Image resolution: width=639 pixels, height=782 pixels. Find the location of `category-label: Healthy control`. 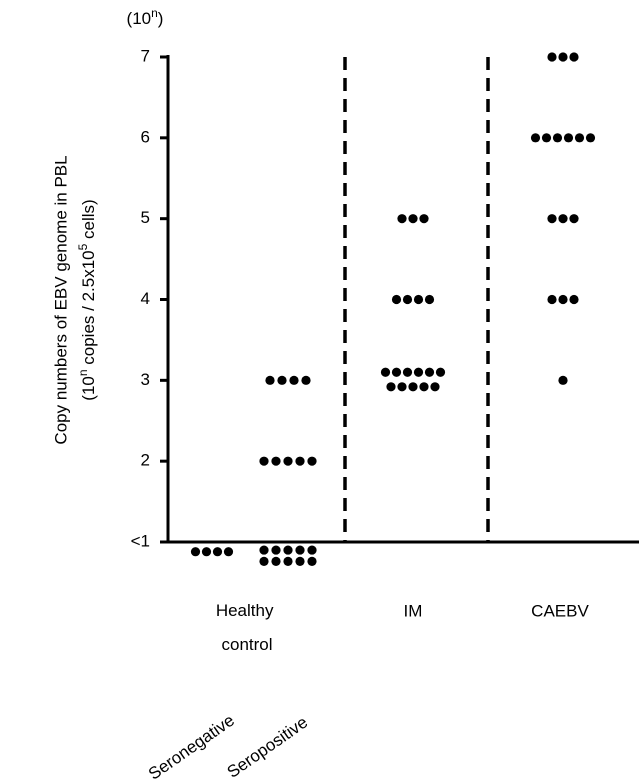

category-label: Healthy control is located at coordinates (247, 627).